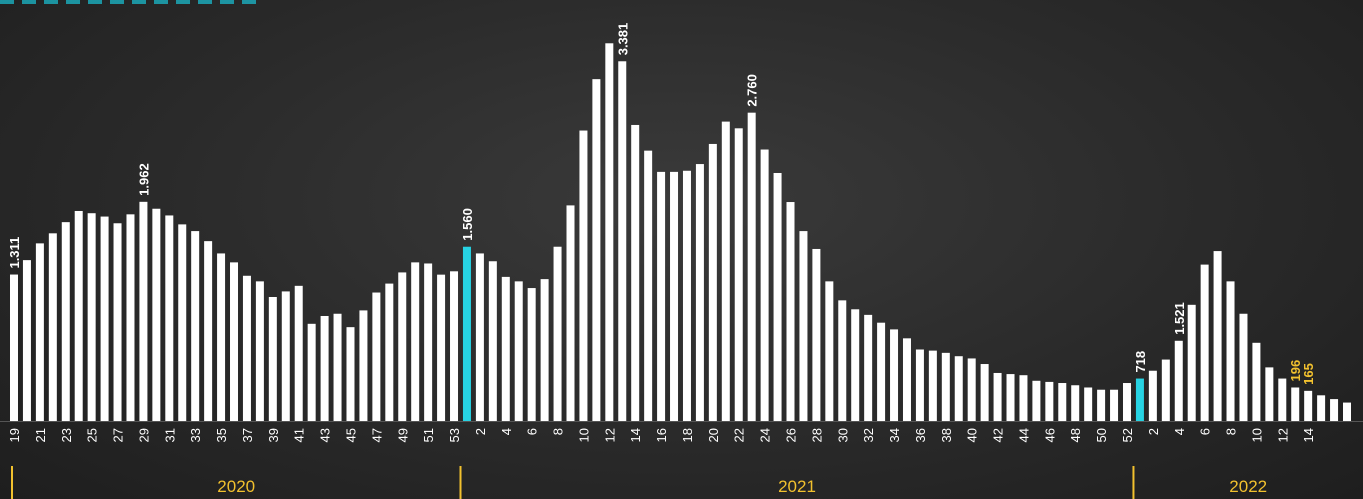 This screenshot has width=1363, height=499. I want to click on tick-label-84: 50, so click(1101, 435).